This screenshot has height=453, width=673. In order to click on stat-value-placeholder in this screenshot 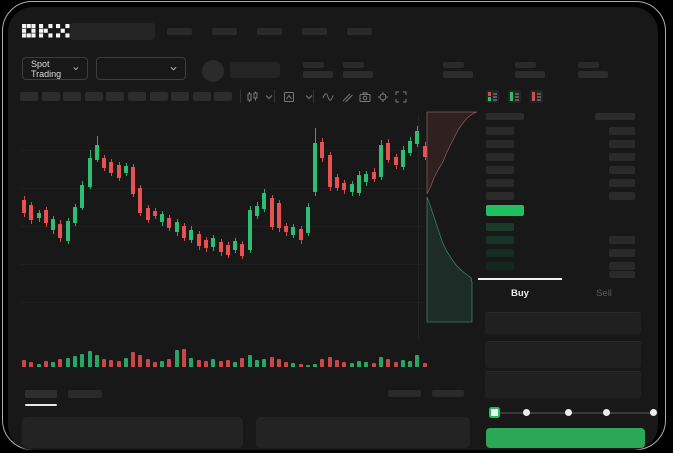, I will do `click(358, 74)`.